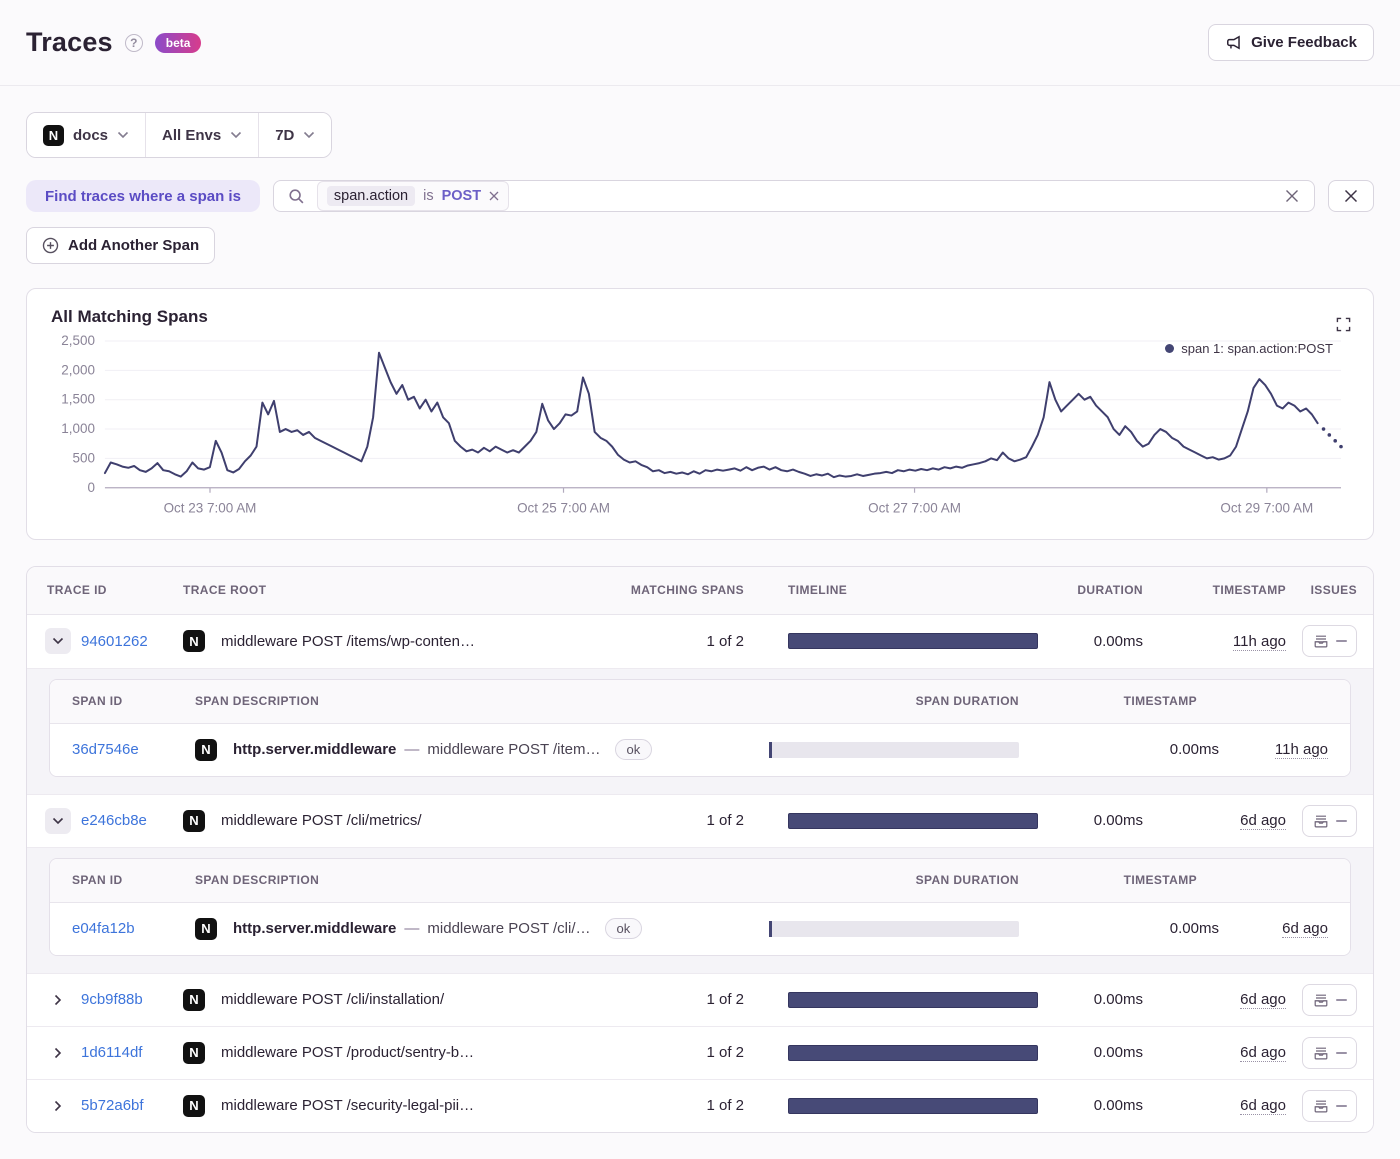  What do you see at coordinates (225, 590) in the screenshot?
I see `column-header-trace-root: TRACE ROOT` at bounding box center [225, 590].